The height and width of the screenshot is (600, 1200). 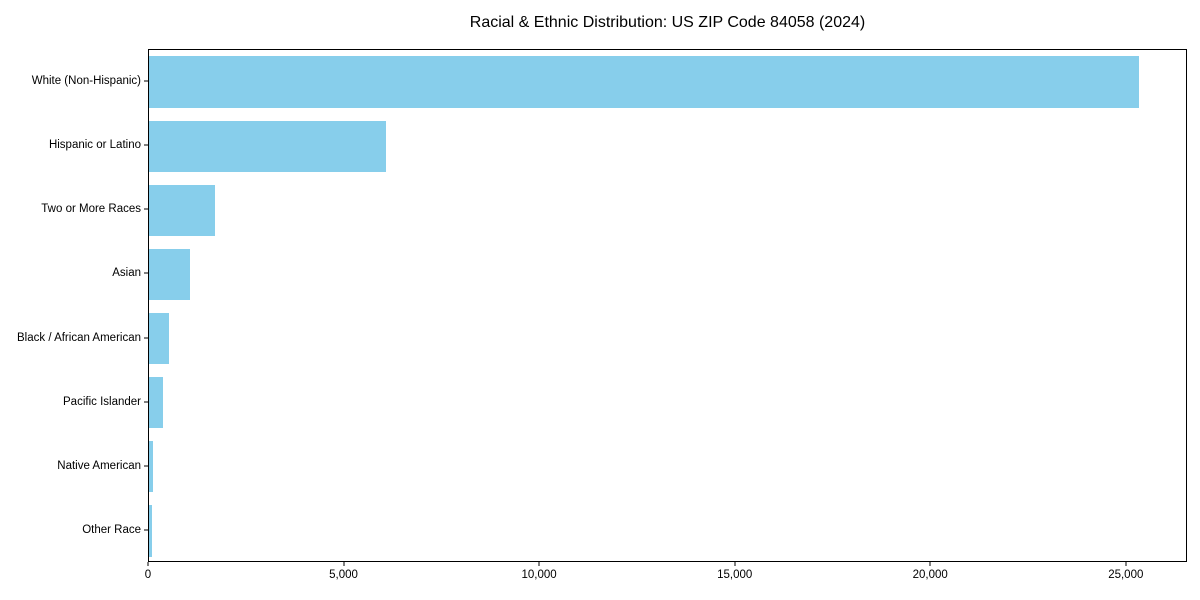 What do you see at coordinates (102, 401) in the screenshot?
I see `y-axis-label-pacific-islander: Pacific Islander` at bounding box center [102, 401].